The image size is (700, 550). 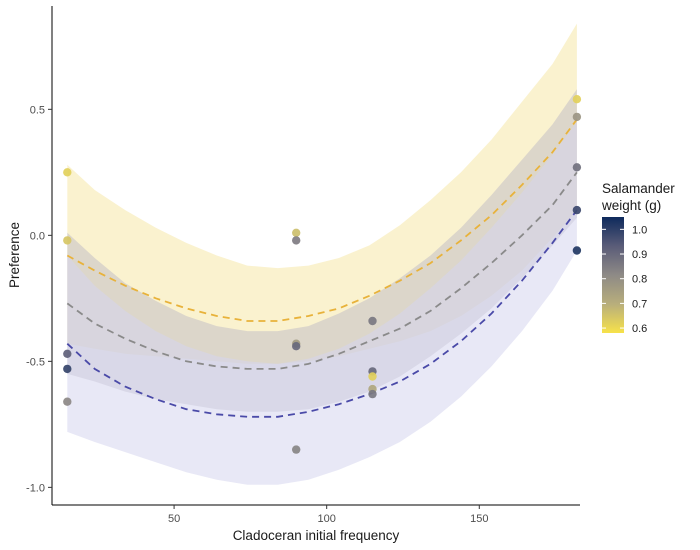 I want to click on legend-tick-label: 0.6, so click(x=639, y=329).